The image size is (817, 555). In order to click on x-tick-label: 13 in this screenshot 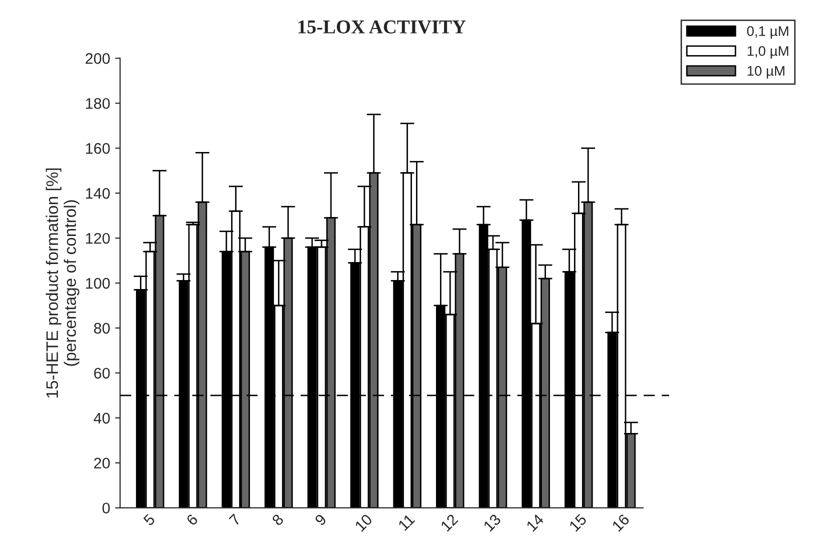, I will do `click(492, 522)`.